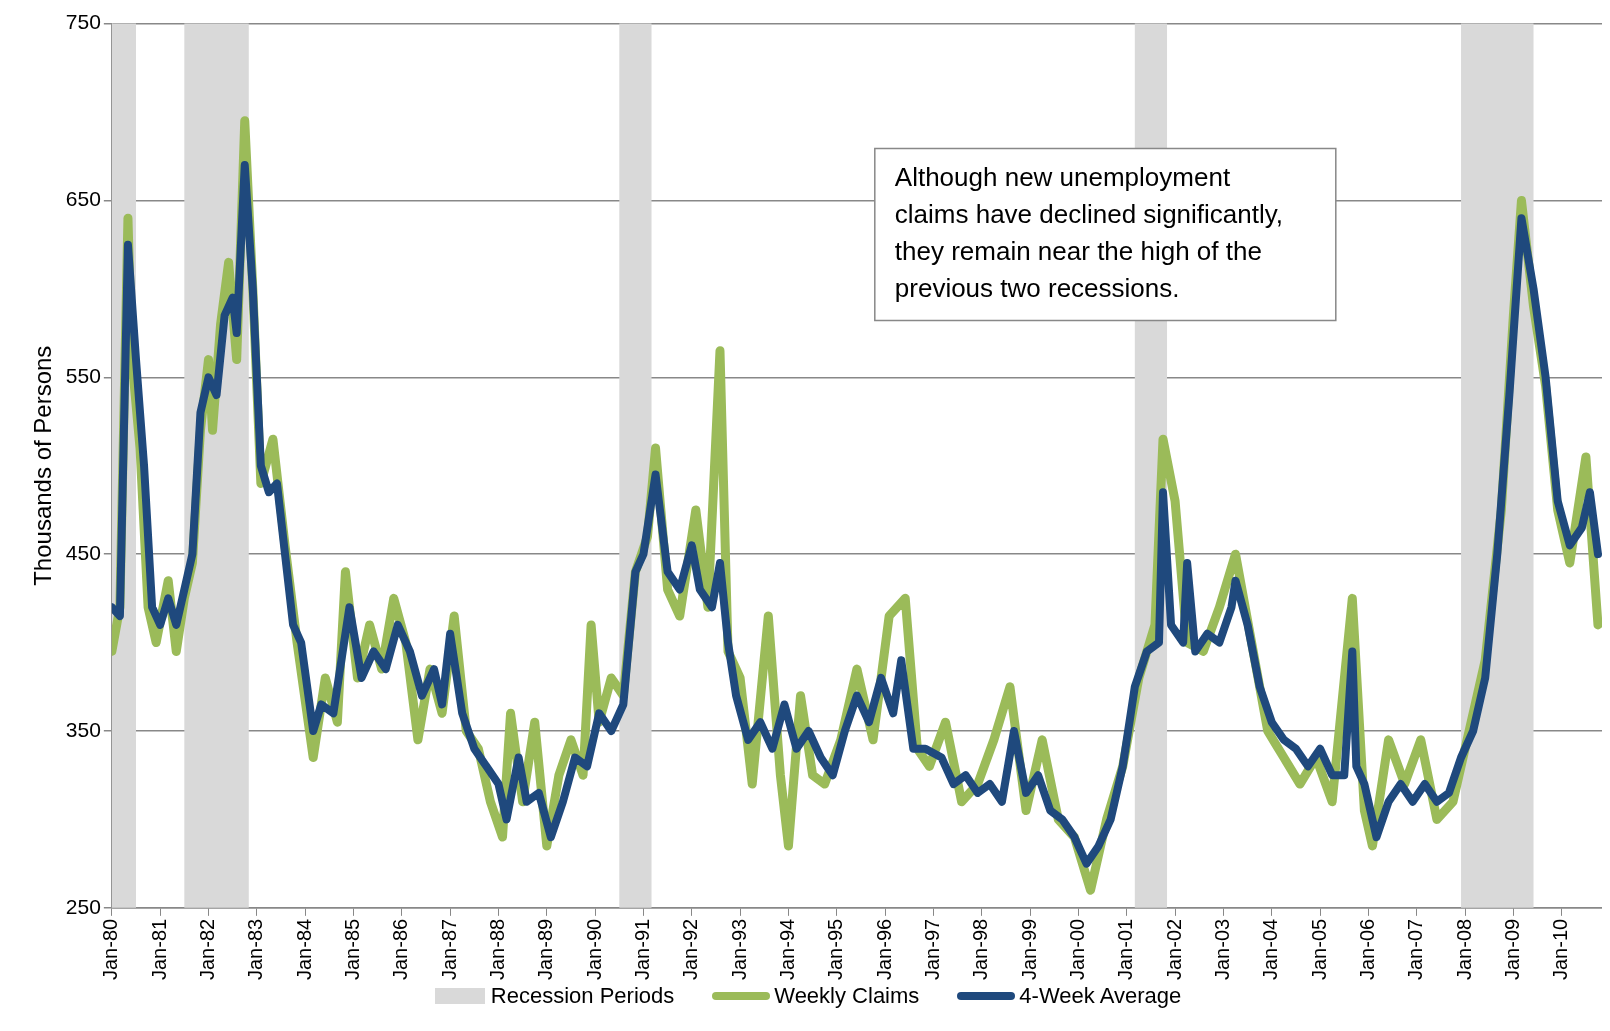  What do you see at coordinates (255, 949) in the screenshot?
I see `x-tick-label: Jan-83` at bounding box center [255, 949].